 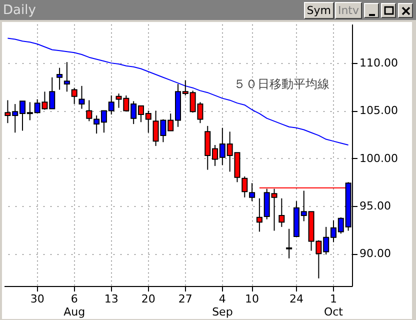 I want to click on x-tick-label: 30, so click(x=37, y=299).